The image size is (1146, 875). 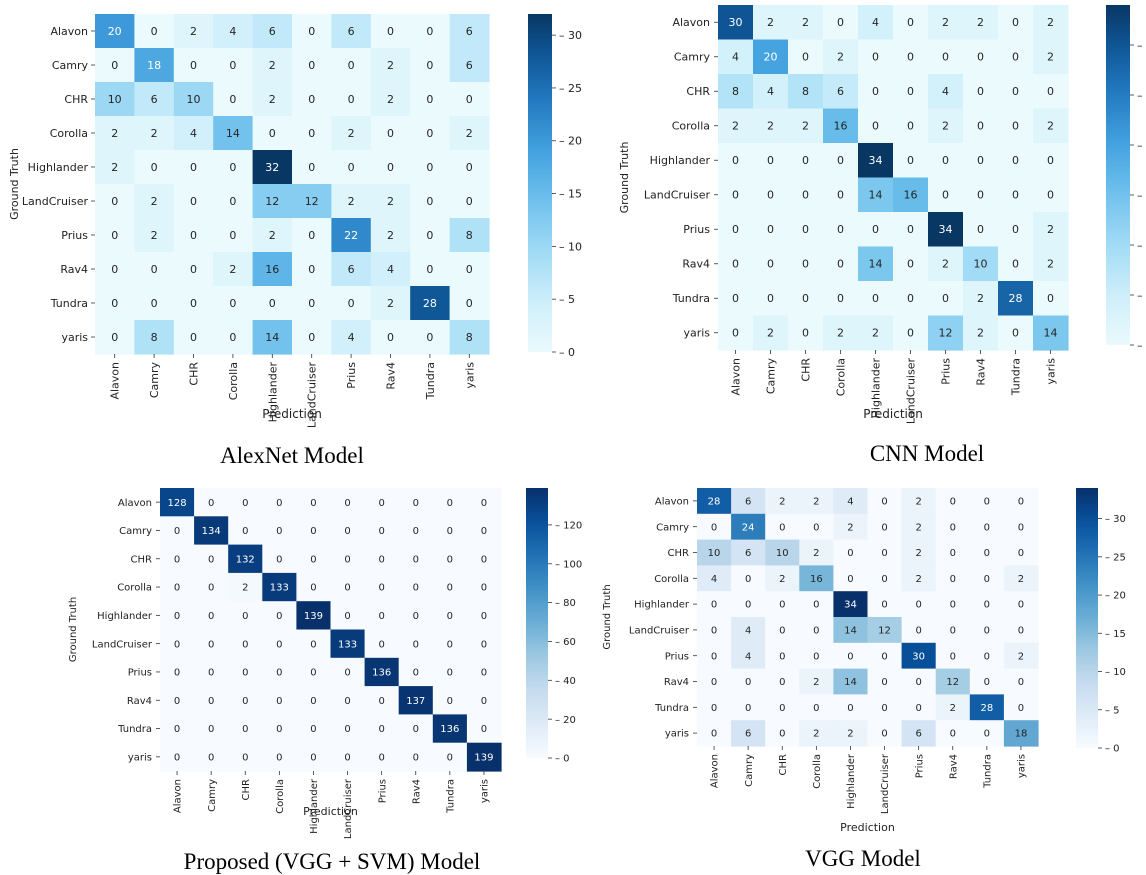 I want to click on x-axis-label: Prediction, so click(x=867, y=827).